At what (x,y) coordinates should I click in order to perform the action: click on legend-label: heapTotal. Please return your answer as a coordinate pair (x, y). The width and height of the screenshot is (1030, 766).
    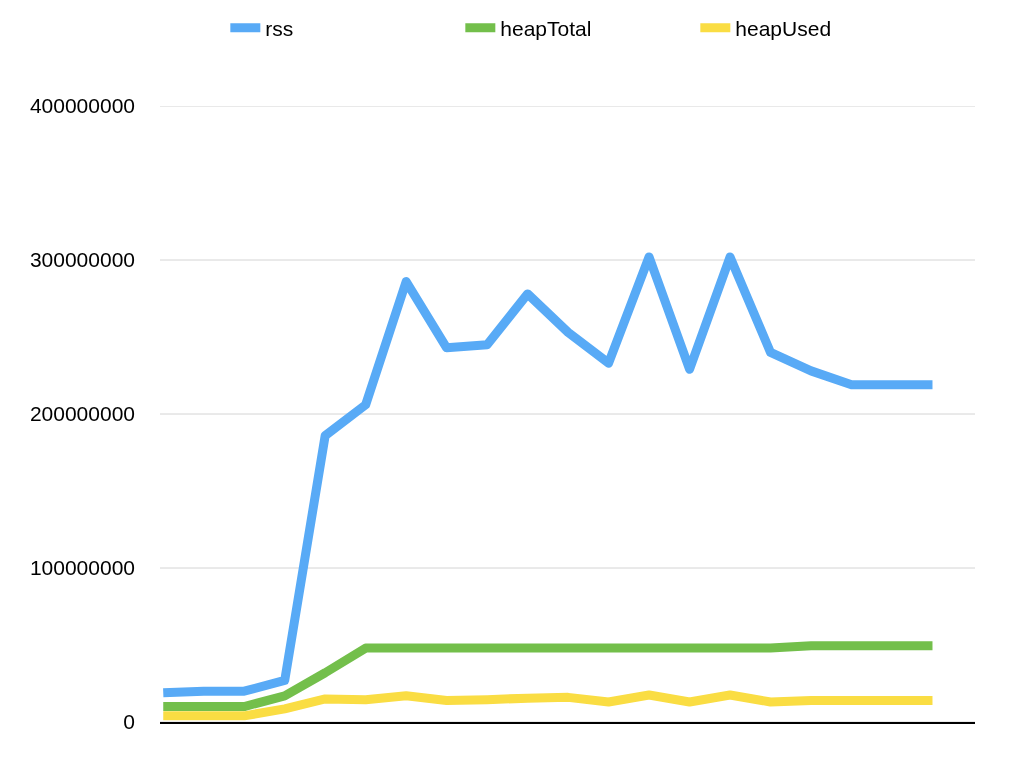
    Looking at the image, I should click on (546, 28).